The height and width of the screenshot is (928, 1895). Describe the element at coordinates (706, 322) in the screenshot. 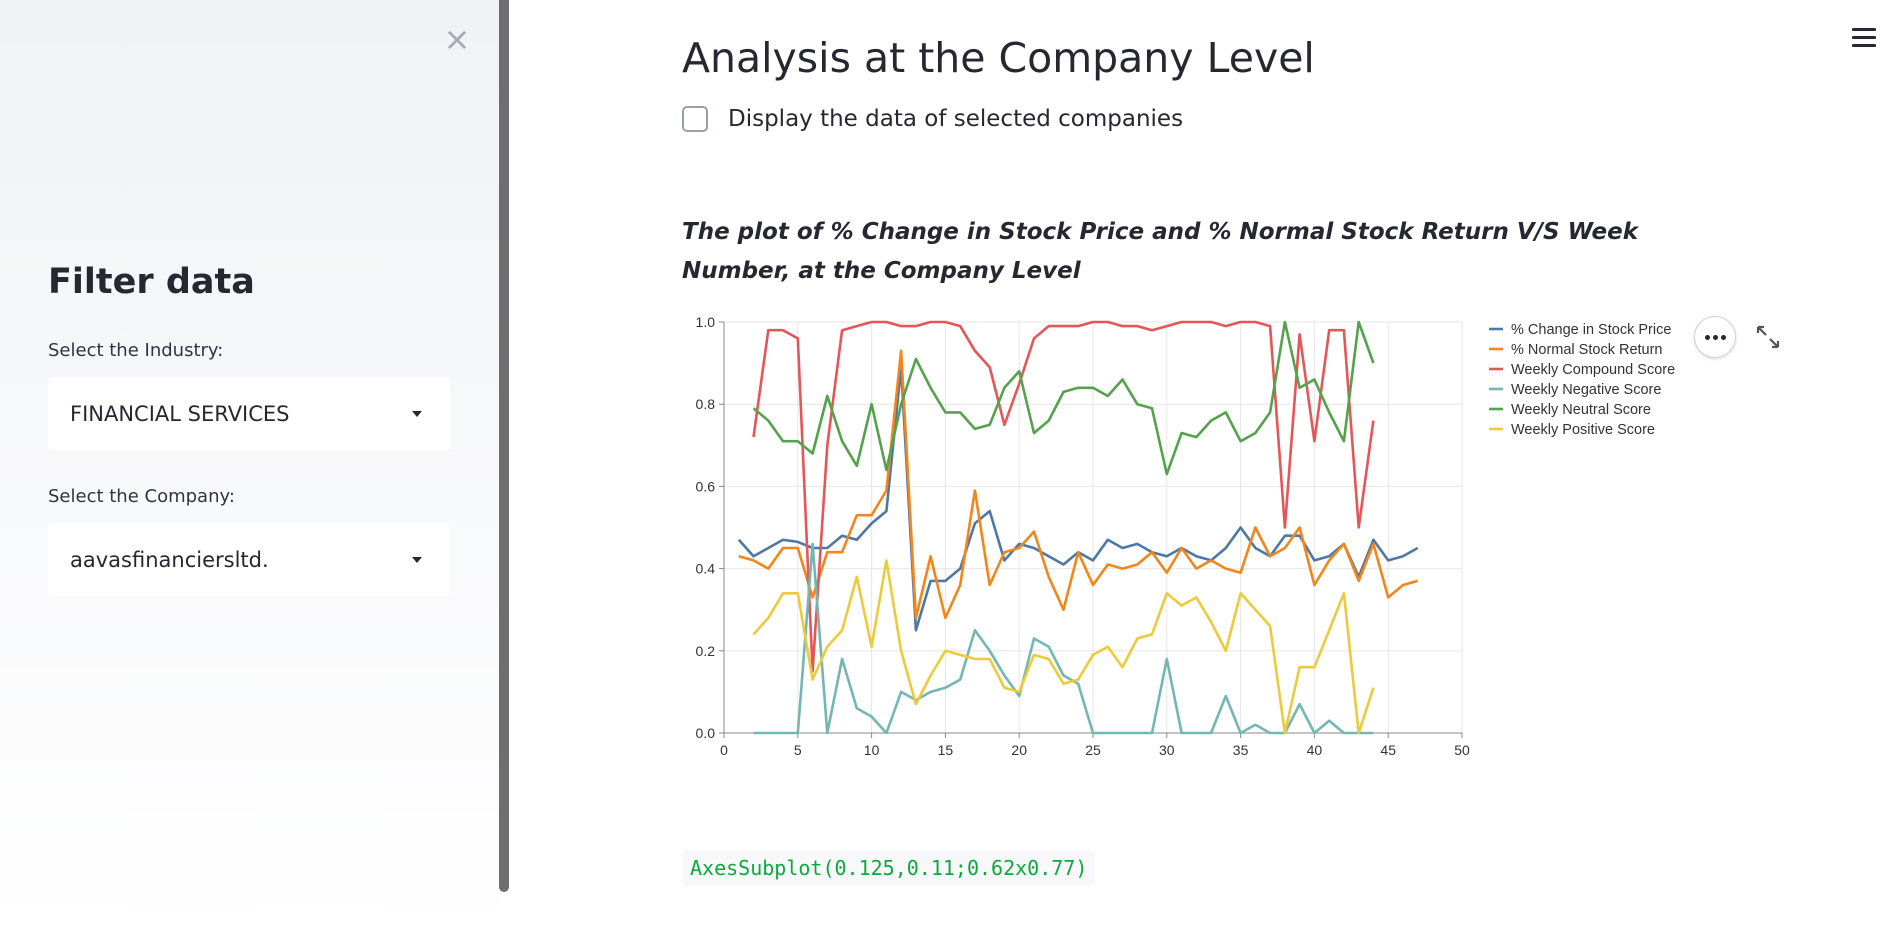

I see `y-tick-label: 1.0` at that location.